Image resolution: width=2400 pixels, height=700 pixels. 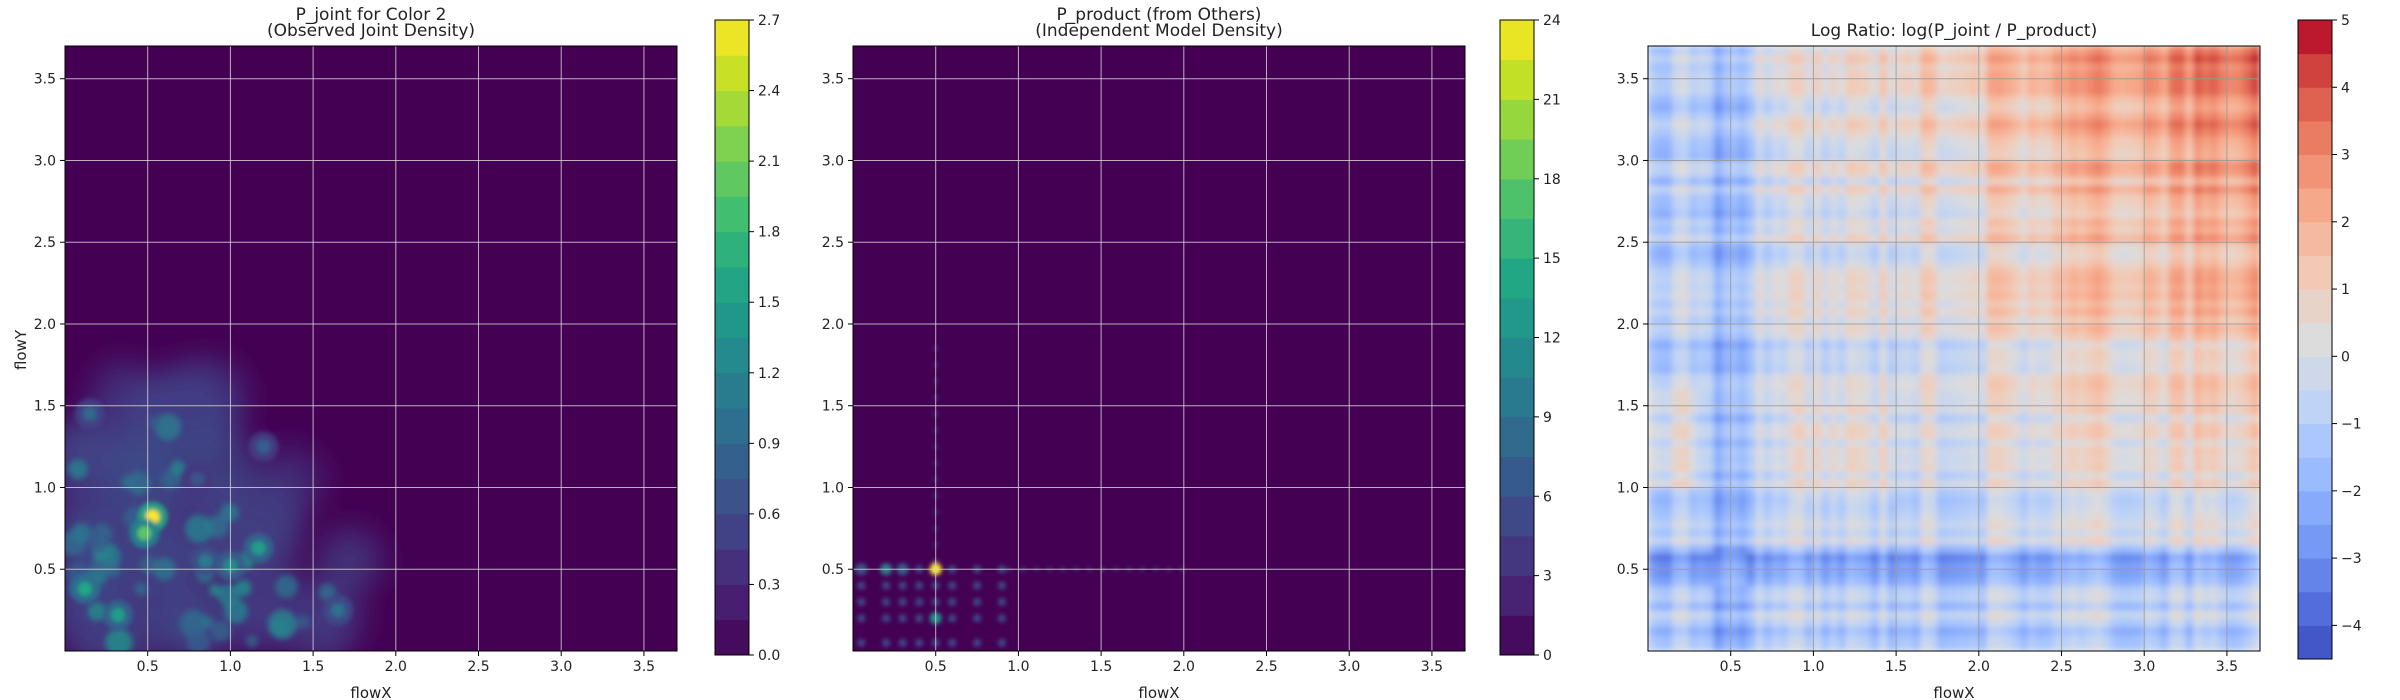 I want to click on hotspots, so click(x=211, y=514).